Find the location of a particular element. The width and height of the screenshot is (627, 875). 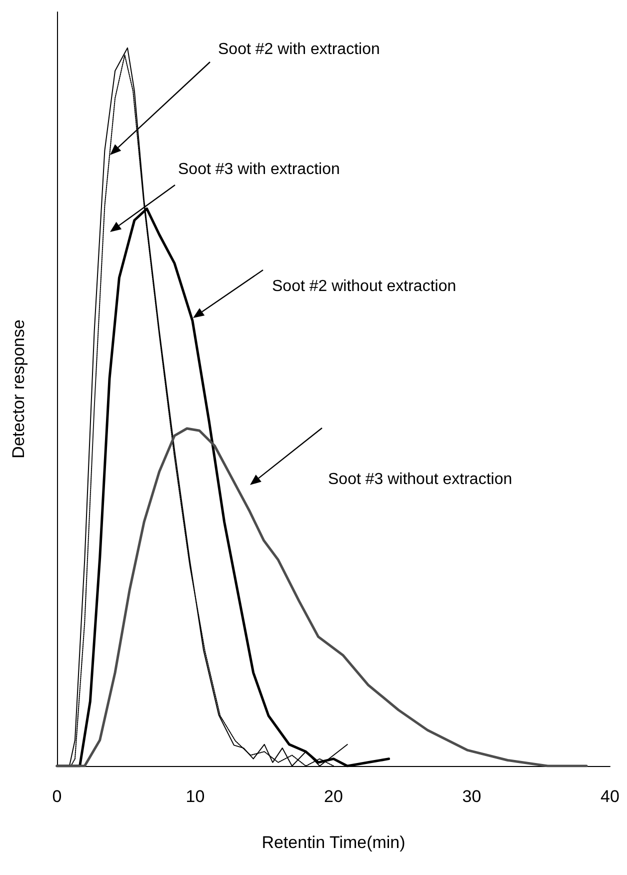

annotation: Soot #2 without extraction is located at coordinates (364, 287).